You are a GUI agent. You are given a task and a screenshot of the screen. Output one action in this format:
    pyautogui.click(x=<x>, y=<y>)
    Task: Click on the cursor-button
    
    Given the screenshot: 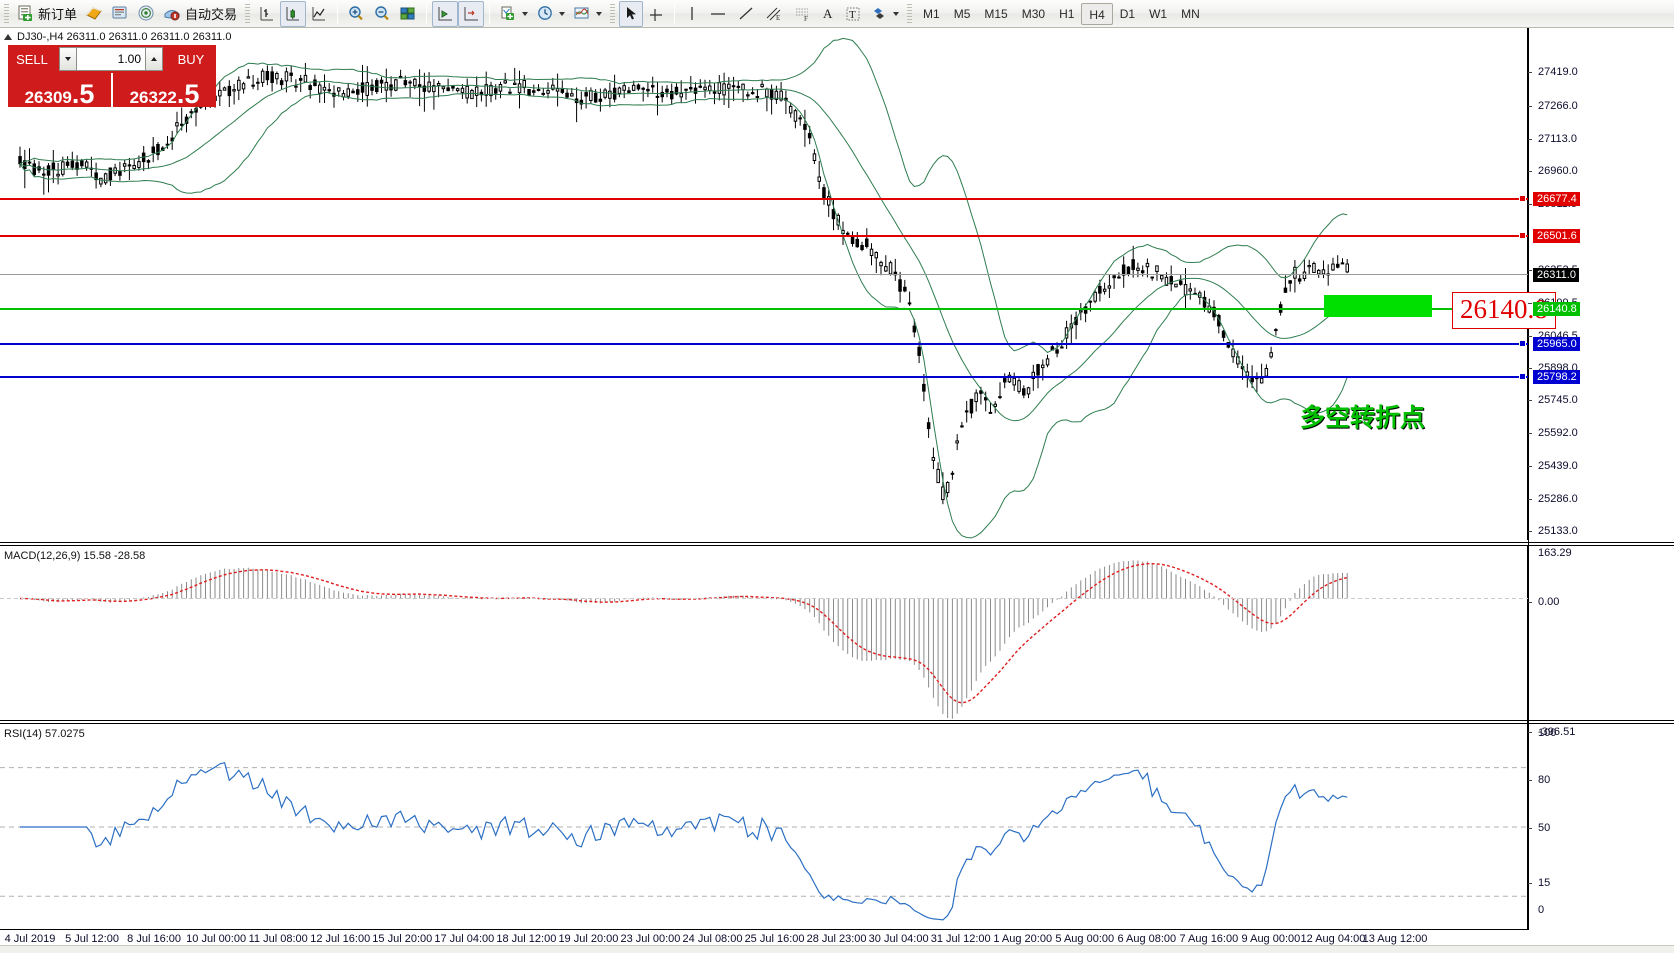 What is the action you would take?
    pyautogui.click(x=631, y=13)
    